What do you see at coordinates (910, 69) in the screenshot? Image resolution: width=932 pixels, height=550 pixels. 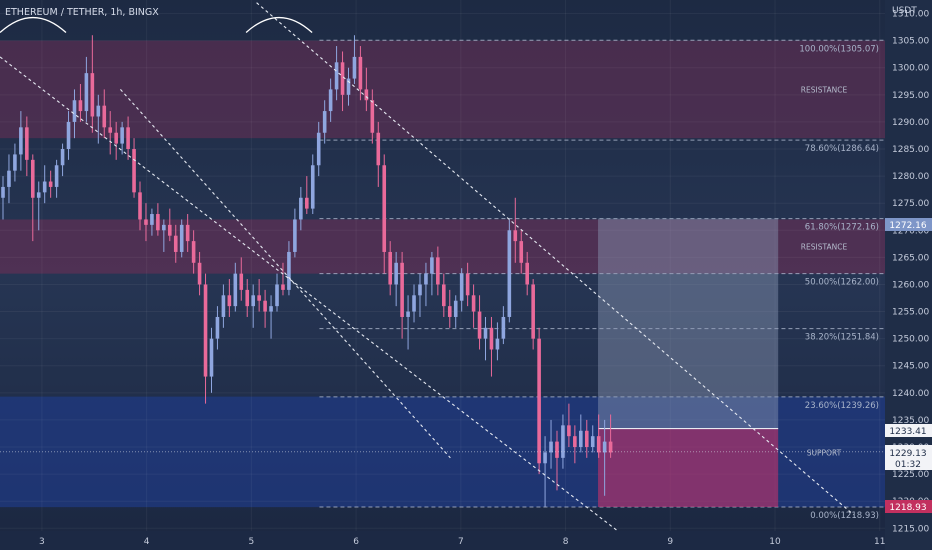 I see `price-tick-2: 1300.00` at bounding box center [910, 69].